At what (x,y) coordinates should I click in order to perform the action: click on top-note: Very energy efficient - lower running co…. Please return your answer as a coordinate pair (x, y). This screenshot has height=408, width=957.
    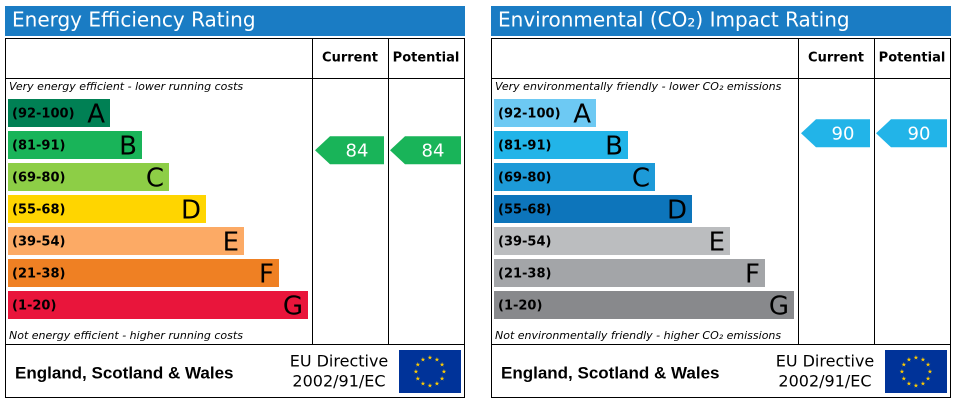
    Looking at the image, I should click on (126, 86).